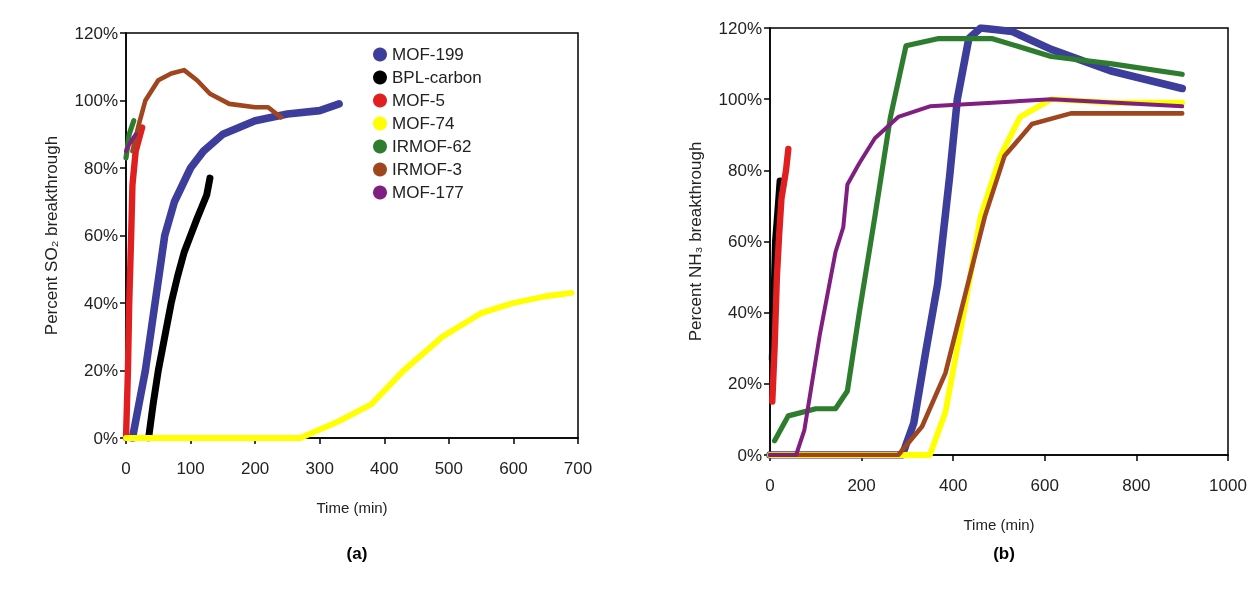 The width and height of the screenshot is (1254, 611). Describe the element at coordinates (695, 241) in the screenshot. I see `y-axis-title: Percent NH₃ breakthrough` at that location.